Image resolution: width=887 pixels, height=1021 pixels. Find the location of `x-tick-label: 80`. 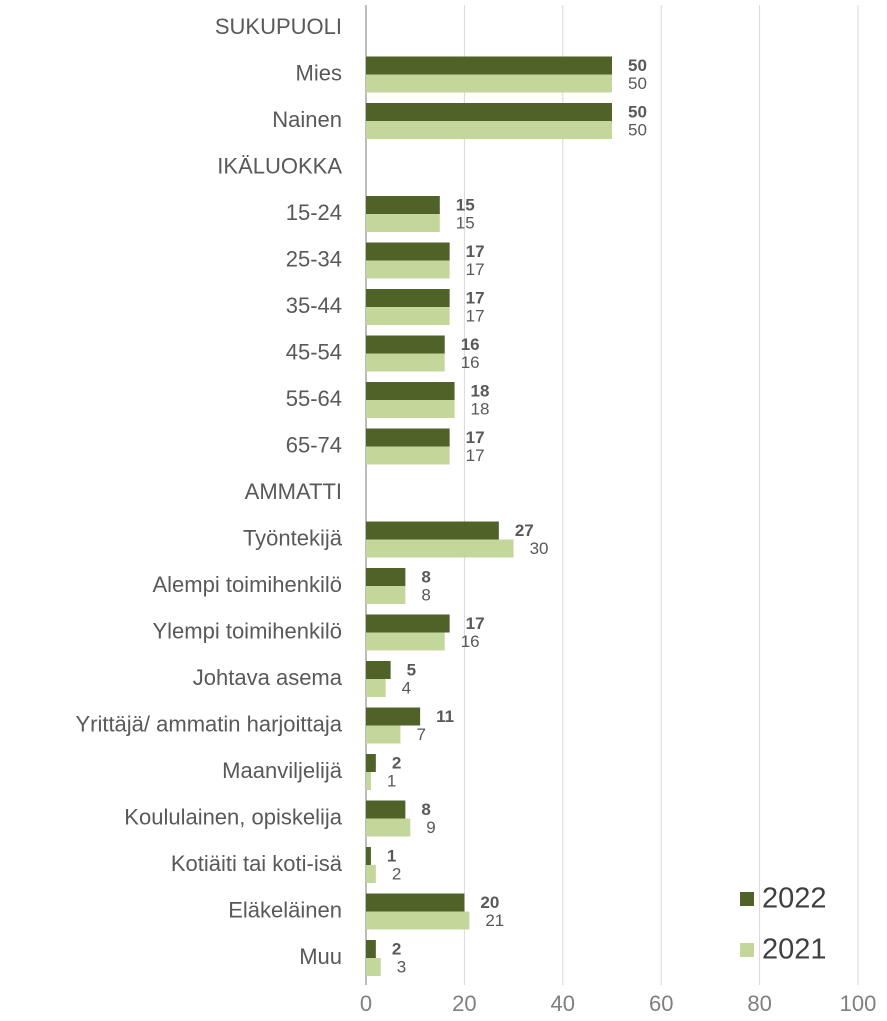

x-tick-label: 80 is located at coordinates (759, 1003).